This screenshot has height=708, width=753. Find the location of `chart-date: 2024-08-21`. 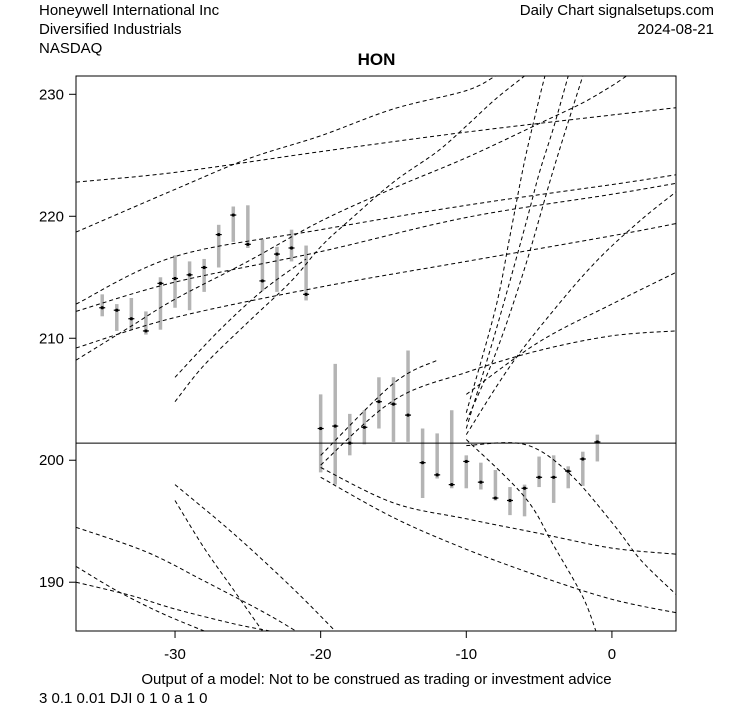

chart-date: 2024-08-21 is located at coordinates (675, 29).